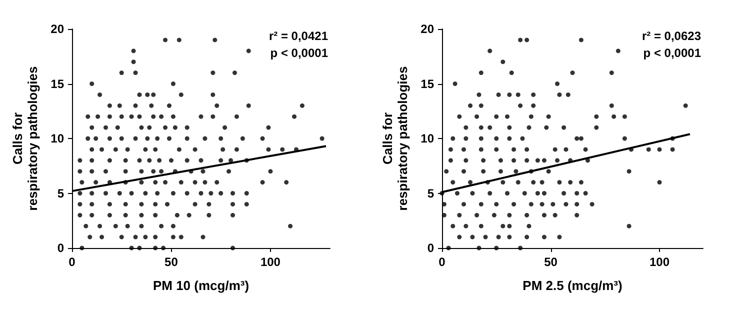 This screenshot has height=320, width=740. Describe the element at coordinates (572, 285) in the screenshot. I see `x-axis-title: PM 2.5 (mcg/m³)` at that location.